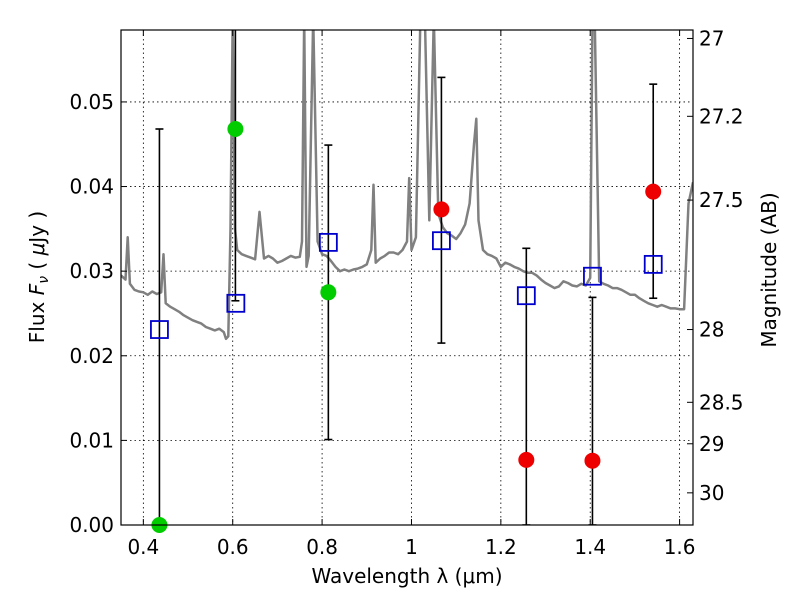  Describe the element at coordinates (91, 271) in the screenshot. I see `y-tick-label-3: 0.03` at that location.